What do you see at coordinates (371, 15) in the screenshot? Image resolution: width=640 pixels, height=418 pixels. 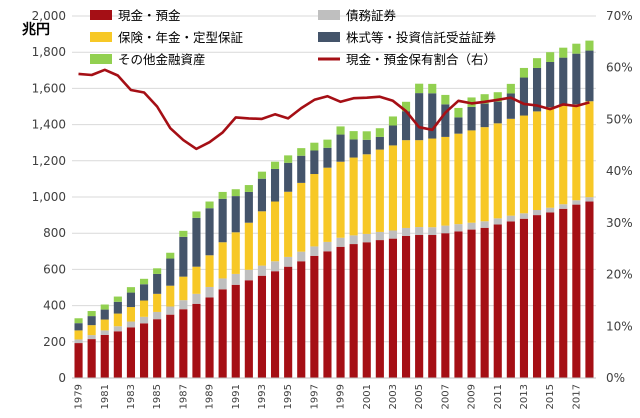 I see `legend-label: 債務証券` at bounding box center [371, 15].